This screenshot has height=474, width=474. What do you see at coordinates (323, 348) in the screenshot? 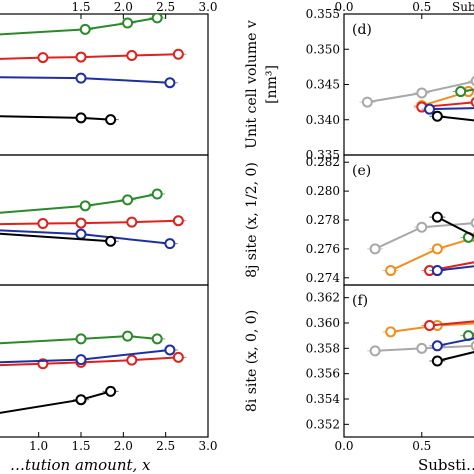
I see `y-tick-label: 0.358` at bounding box center [323, 348].